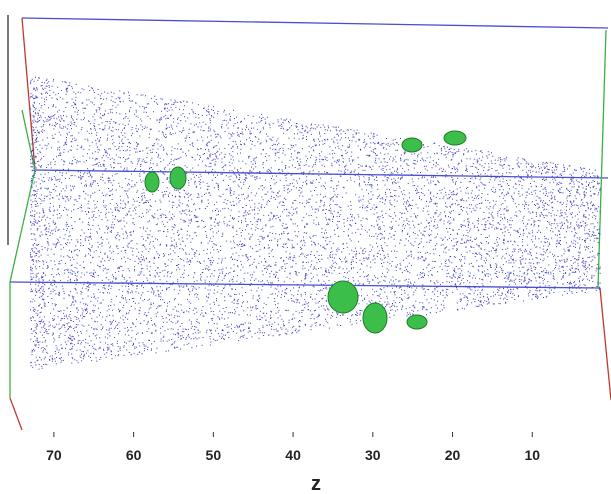 This screenshot has width=611, height=494. What do you see at coordinates (453, 455) in the screenshot?
I see `tick-label: 20` at bounding box center [453, 455].